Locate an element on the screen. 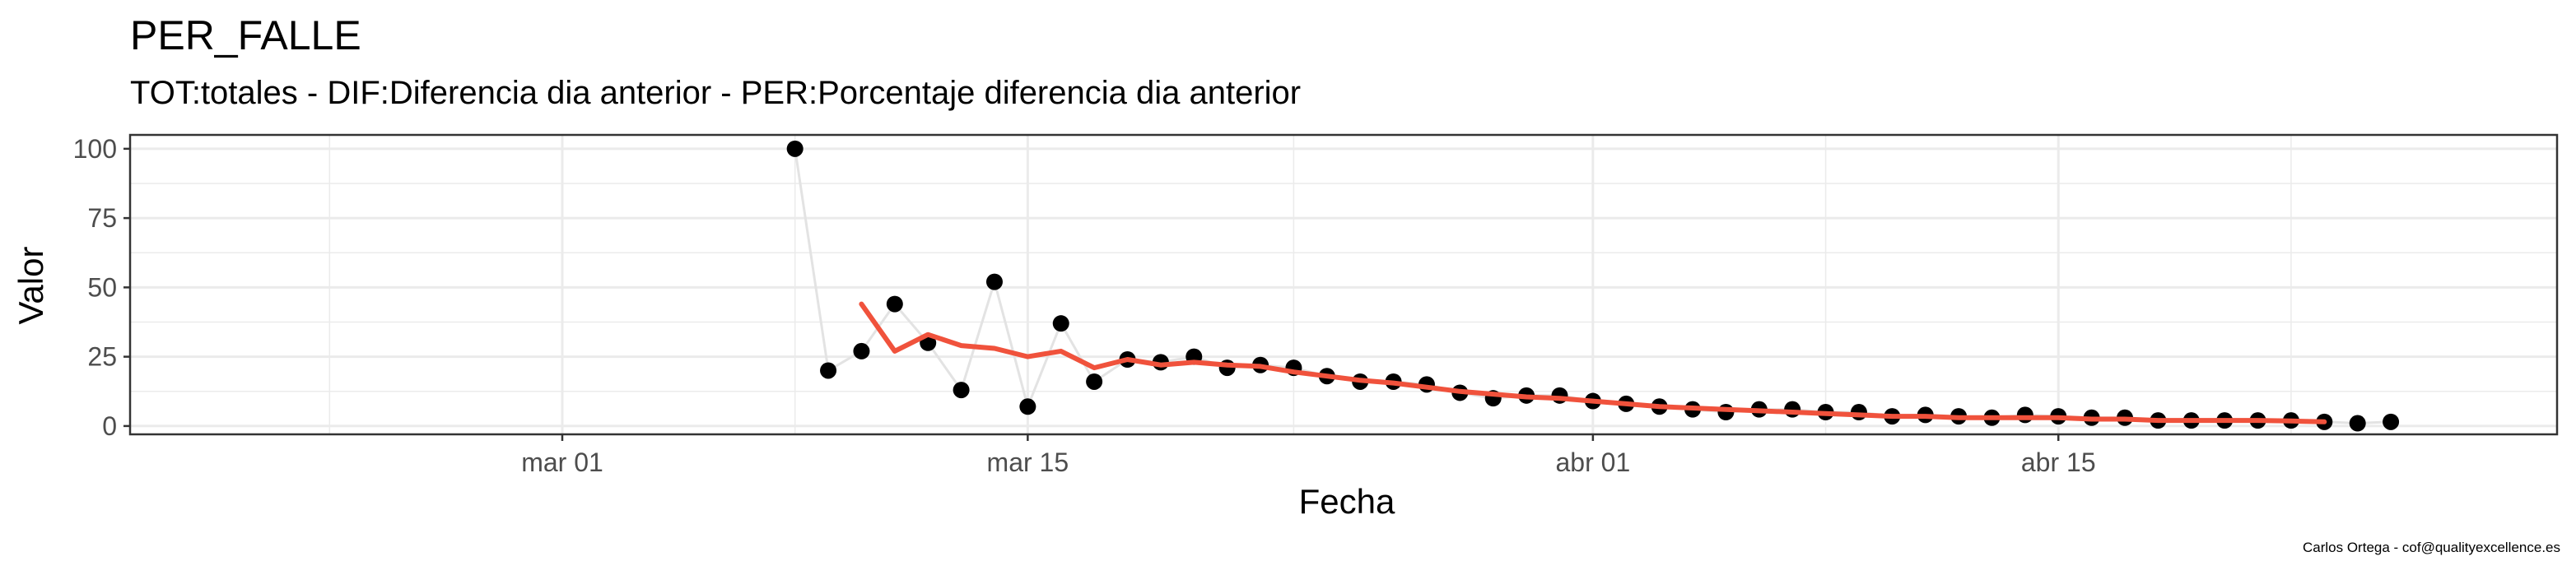 Image resolution: width=2576 pixels, height=575 pixels. x-axis-title: Fecha is located at coordinates (1347, 502).